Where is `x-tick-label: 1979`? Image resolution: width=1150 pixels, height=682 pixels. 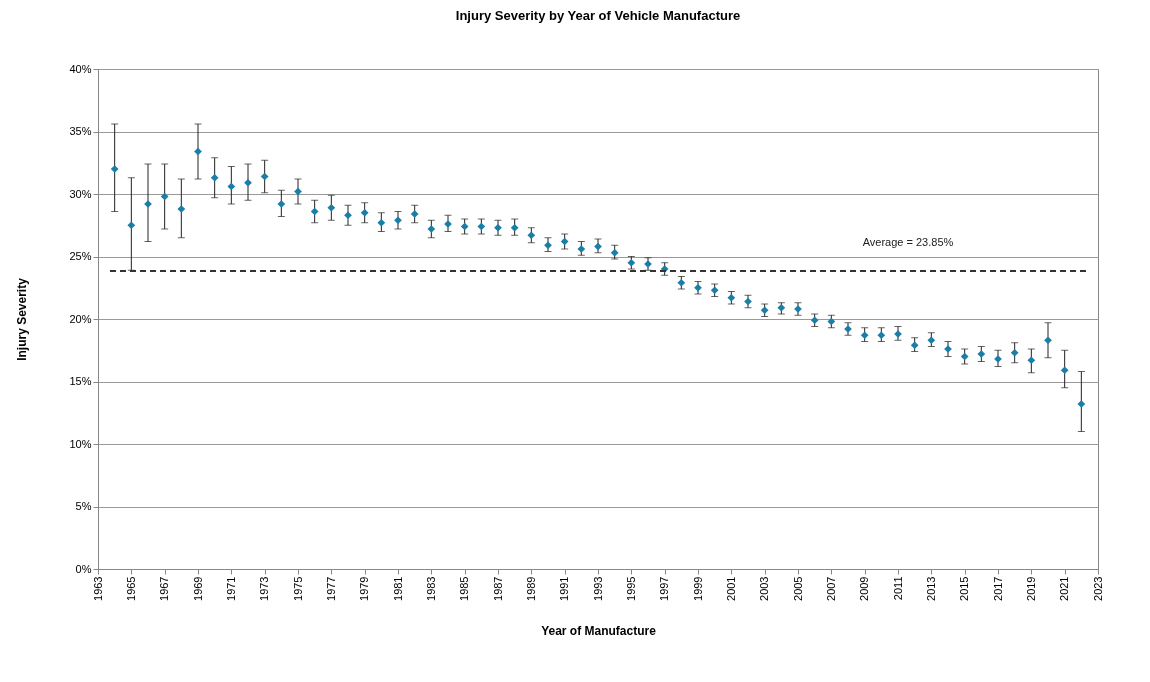 x-tick-label: 1979 is located at coordinates (364, 588).